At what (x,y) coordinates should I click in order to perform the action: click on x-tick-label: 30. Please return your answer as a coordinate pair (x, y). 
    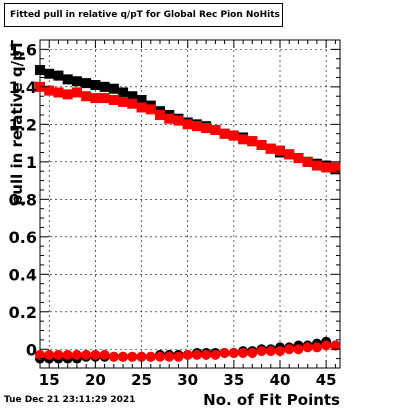
    Looking at the image, I should click on (187, 380).